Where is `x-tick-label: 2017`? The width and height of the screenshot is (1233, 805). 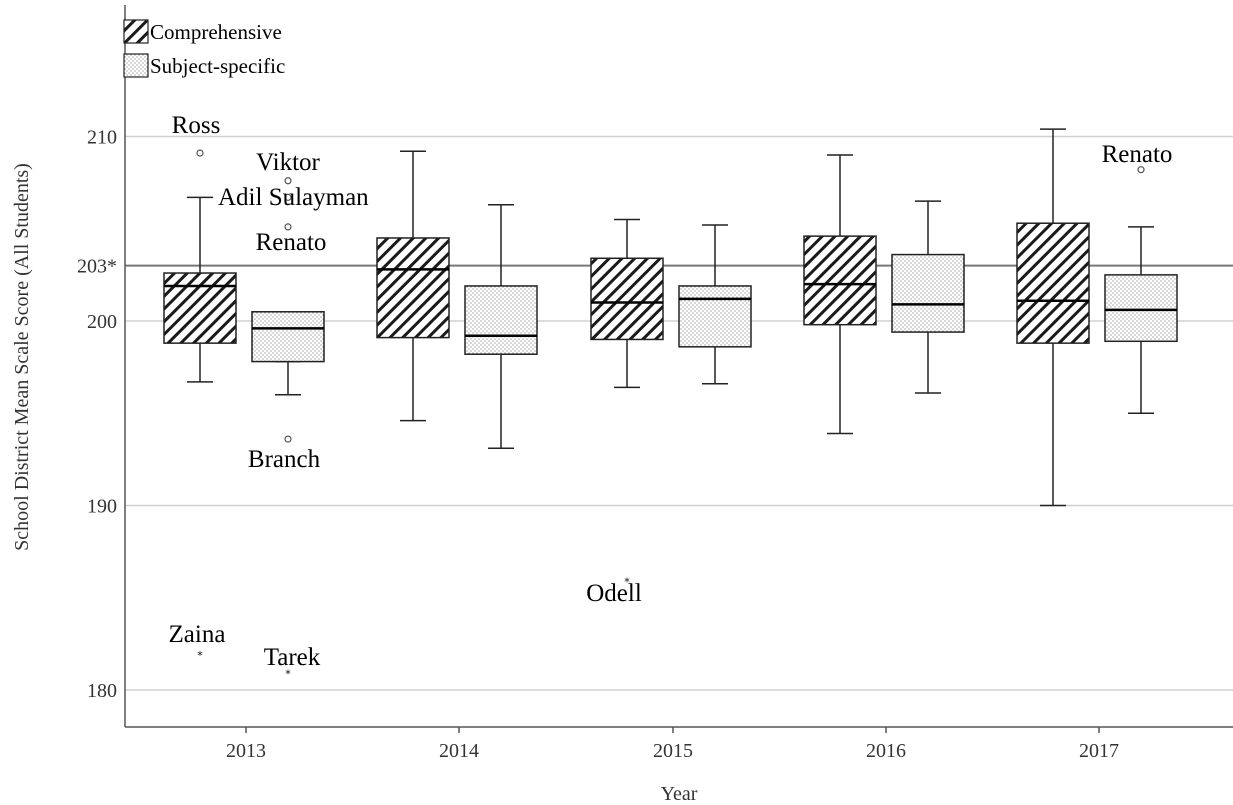 x-tick-label: 2017 is located at coordinates (1099, 751).